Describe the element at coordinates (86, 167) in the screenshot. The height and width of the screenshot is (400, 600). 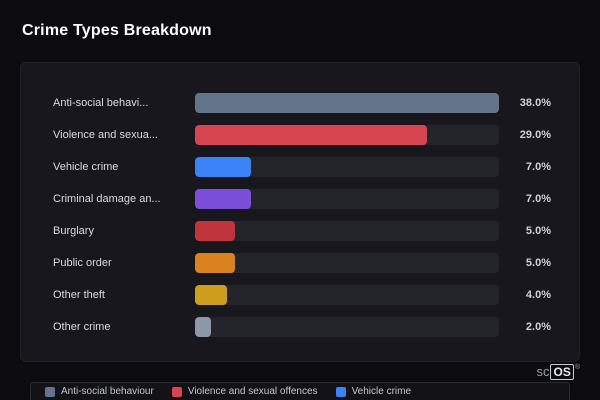
I see `category-label: Vehicle crime` at that location.